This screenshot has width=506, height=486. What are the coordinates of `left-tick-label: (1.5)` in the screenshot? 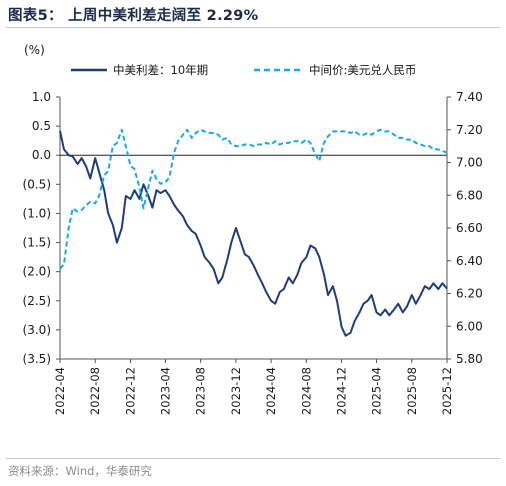 It's located at (37, 243).